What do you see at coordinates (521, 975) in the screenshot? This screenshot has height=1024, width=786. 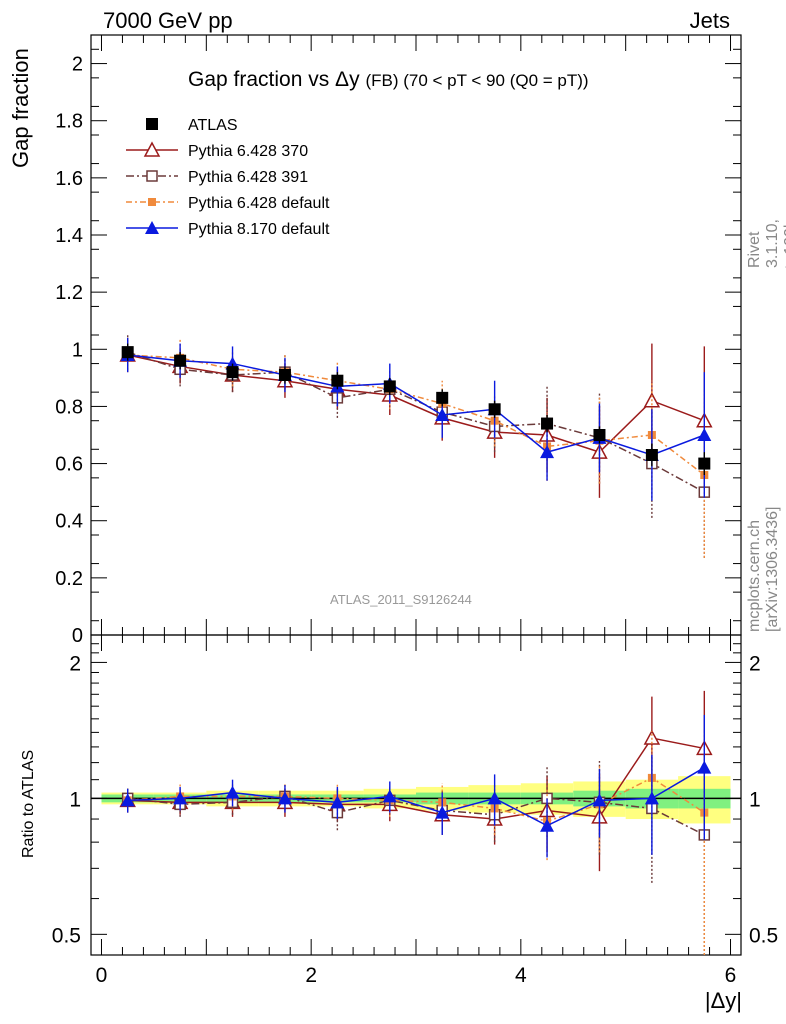 I see `x-tick-label: 4` at bounding box center [521, 975].